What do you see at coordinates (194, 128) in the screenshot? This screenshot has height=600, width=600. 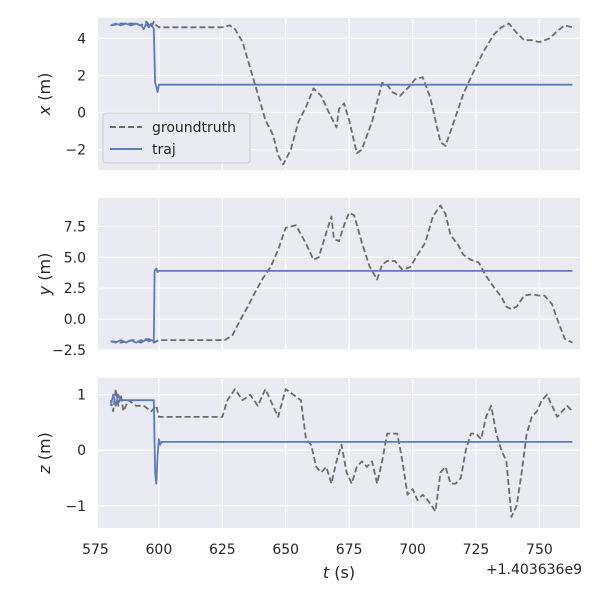 I see `legend-groundtruth-label: groundtruth` at bounding box center [194, 128].